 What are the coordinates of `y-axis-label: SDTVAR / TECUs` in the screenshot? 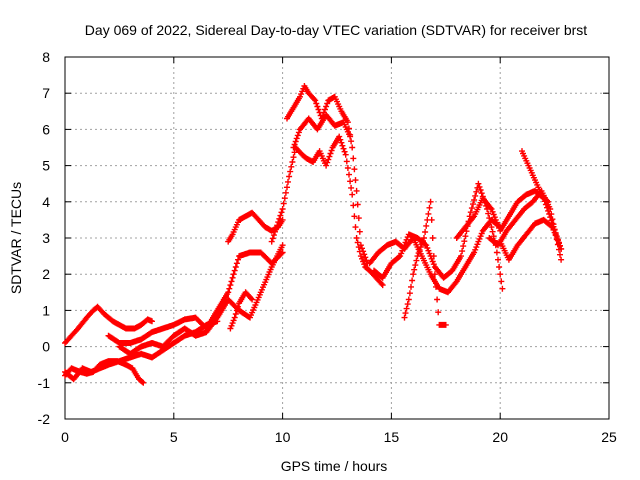 It's located at (16, 238).